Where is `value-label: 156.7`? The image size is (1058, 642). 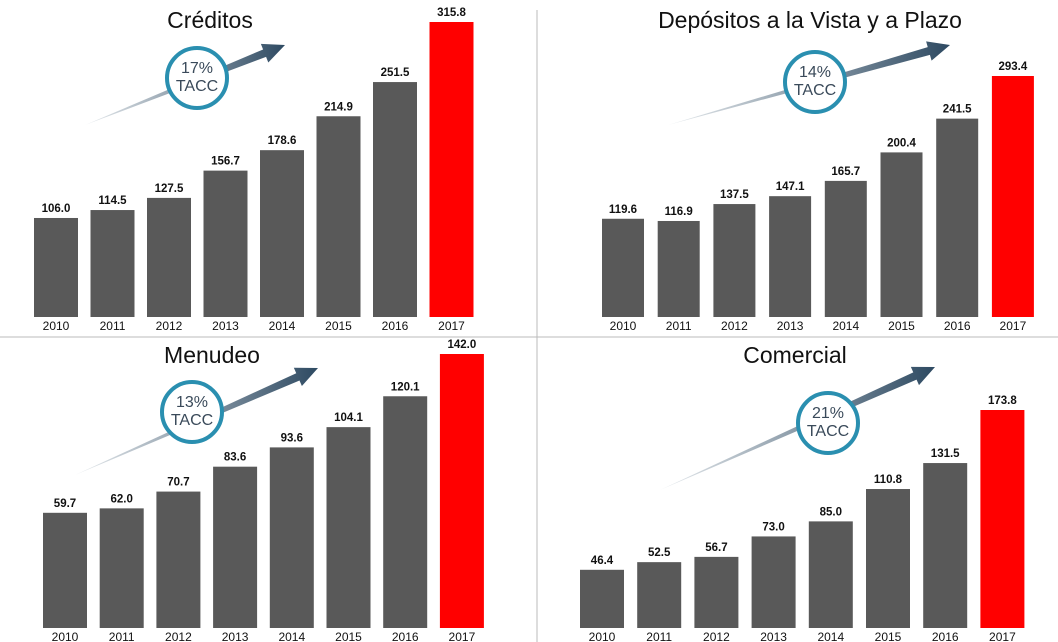
value-label: 156.7 is located at coordinates (225, 162).